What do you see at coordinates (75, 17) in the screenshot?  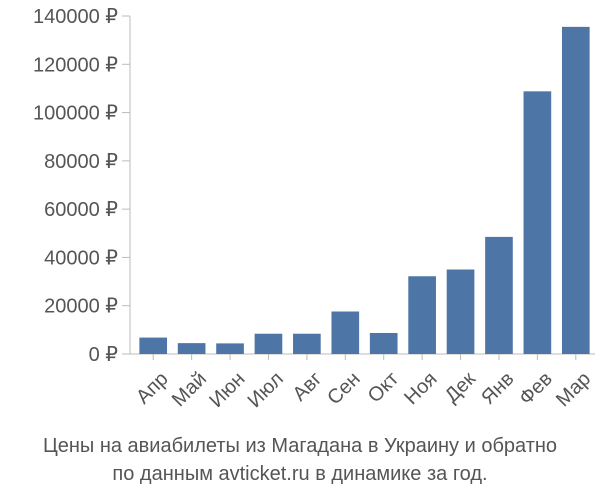 I see `y-tick-label: 140000 ₽` at bounding box center [75, 17].